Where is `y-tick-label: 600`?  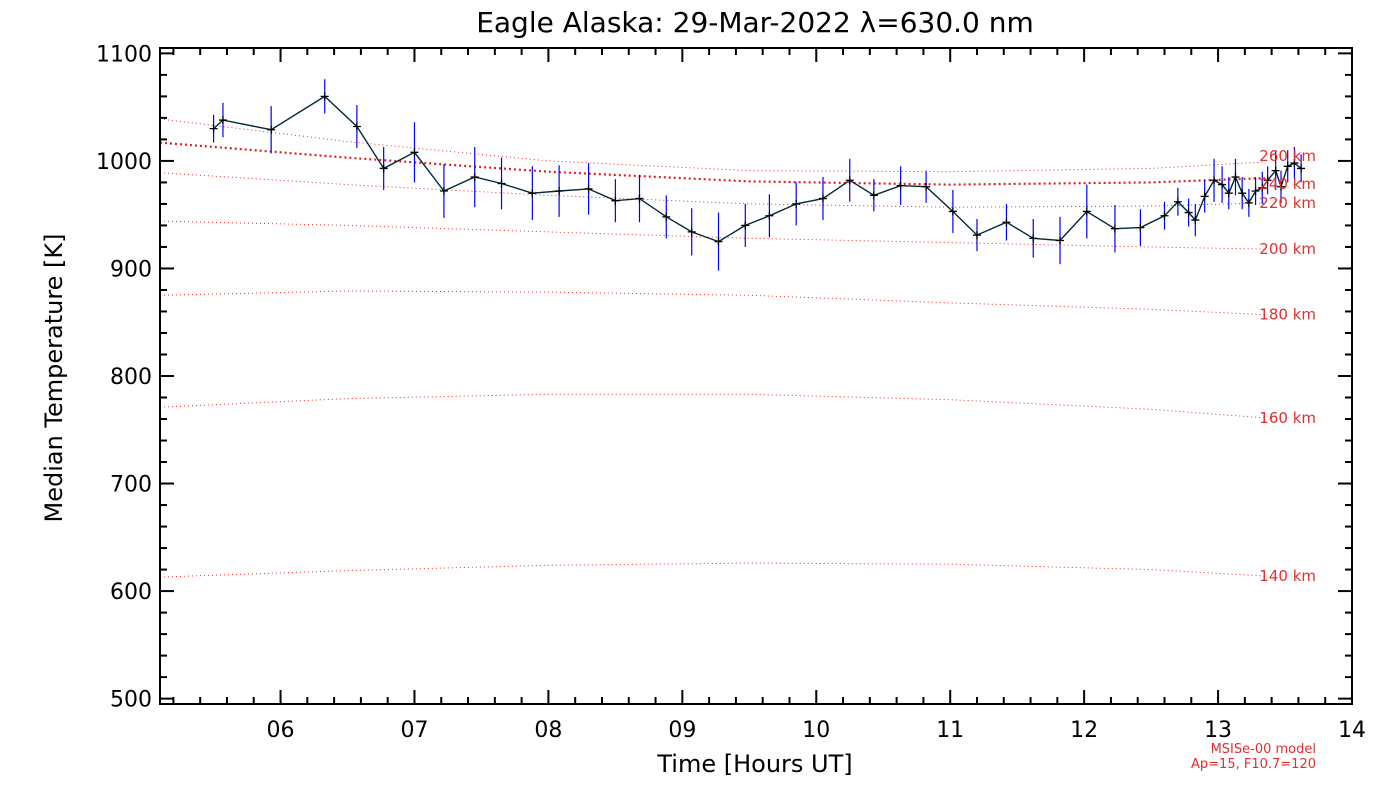
y-tick-label: 600 is located at coordinates (131, 592).